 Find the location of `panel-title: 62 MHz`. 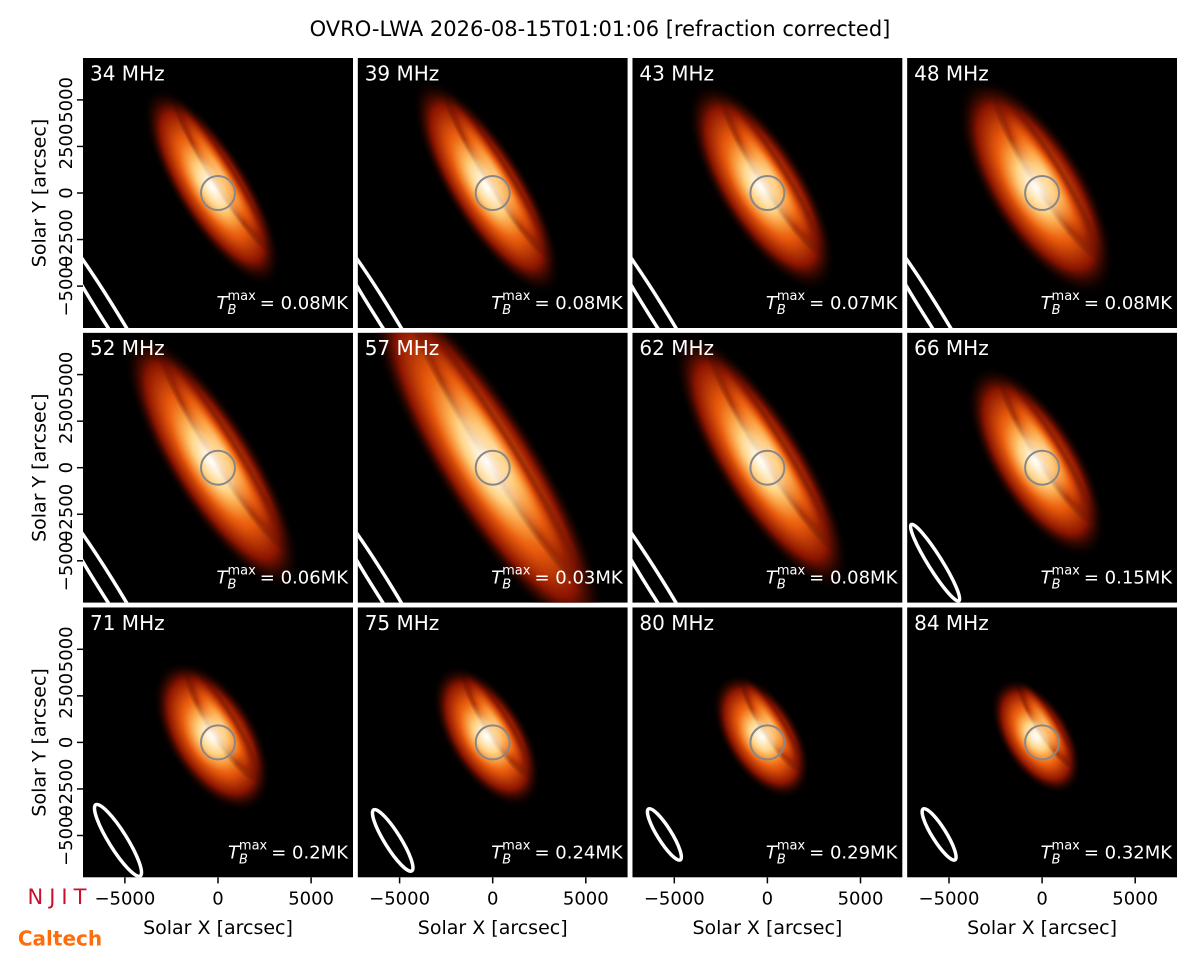

panel-title: 62 MHz is located at coordinates (676, 348).